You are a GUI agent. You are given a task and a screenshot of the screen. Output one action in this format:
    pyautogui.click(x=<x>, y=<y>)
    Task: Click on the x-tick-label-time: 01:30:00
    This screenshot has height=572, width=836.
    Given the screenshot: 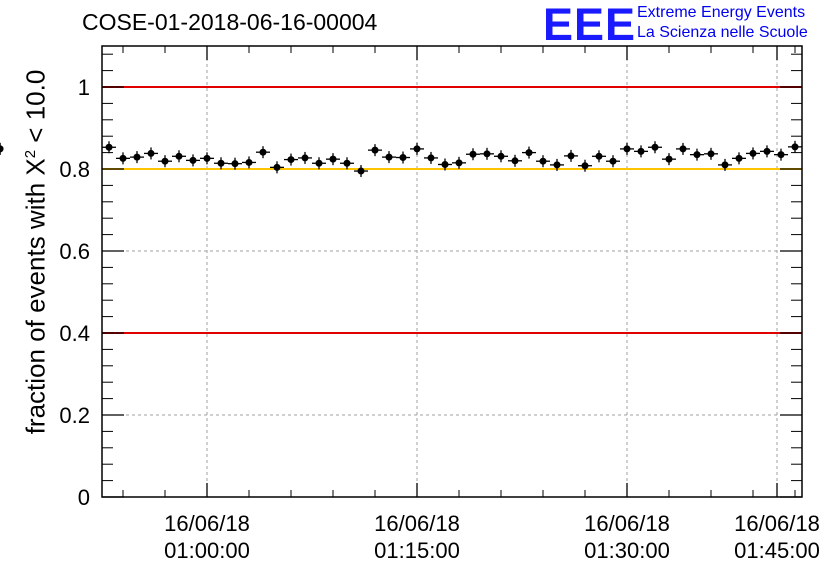 What is the action you would take?
    pyautogui.click(x=627, y=550)
    